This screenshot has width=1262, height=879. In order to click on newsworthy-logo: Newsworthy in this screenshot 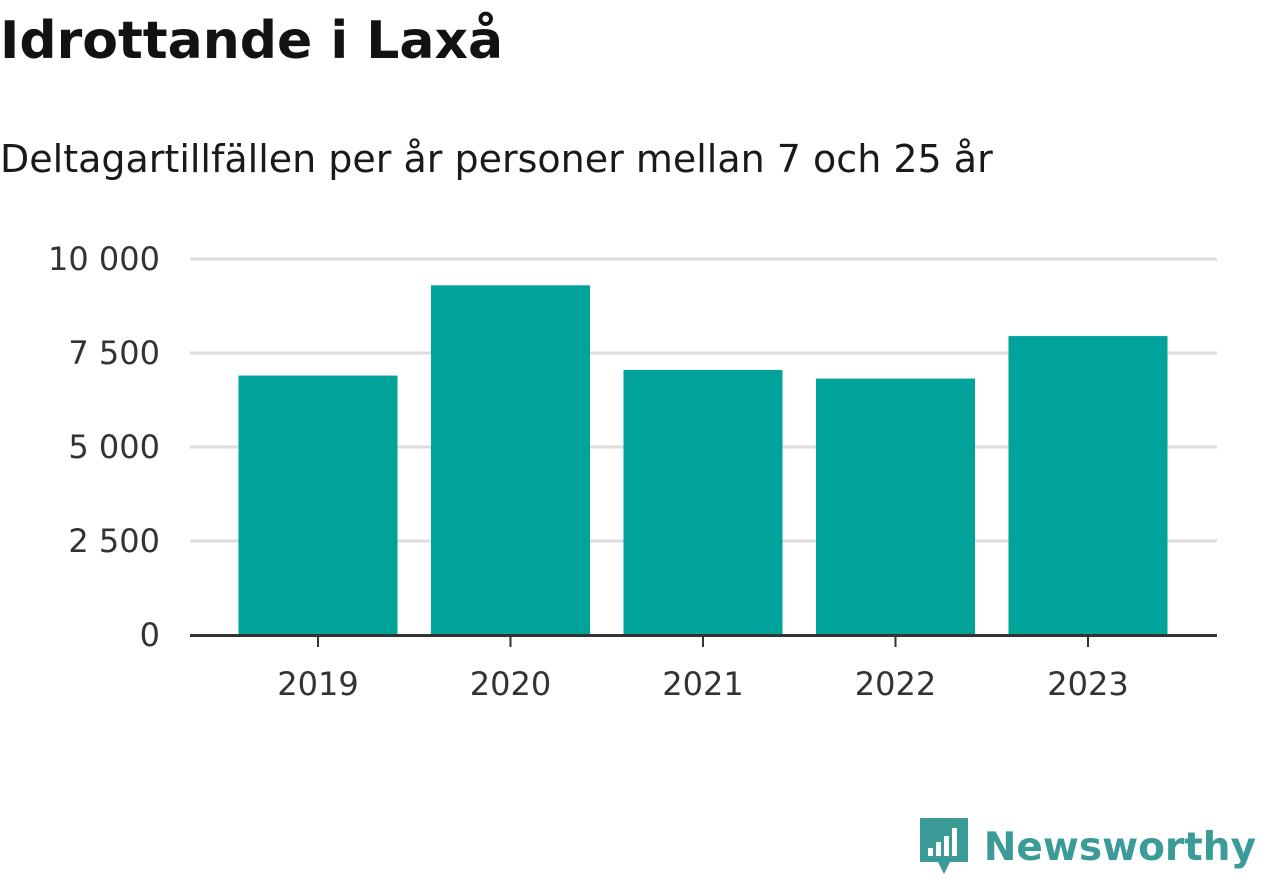, I will do `click(1087, 847)`.